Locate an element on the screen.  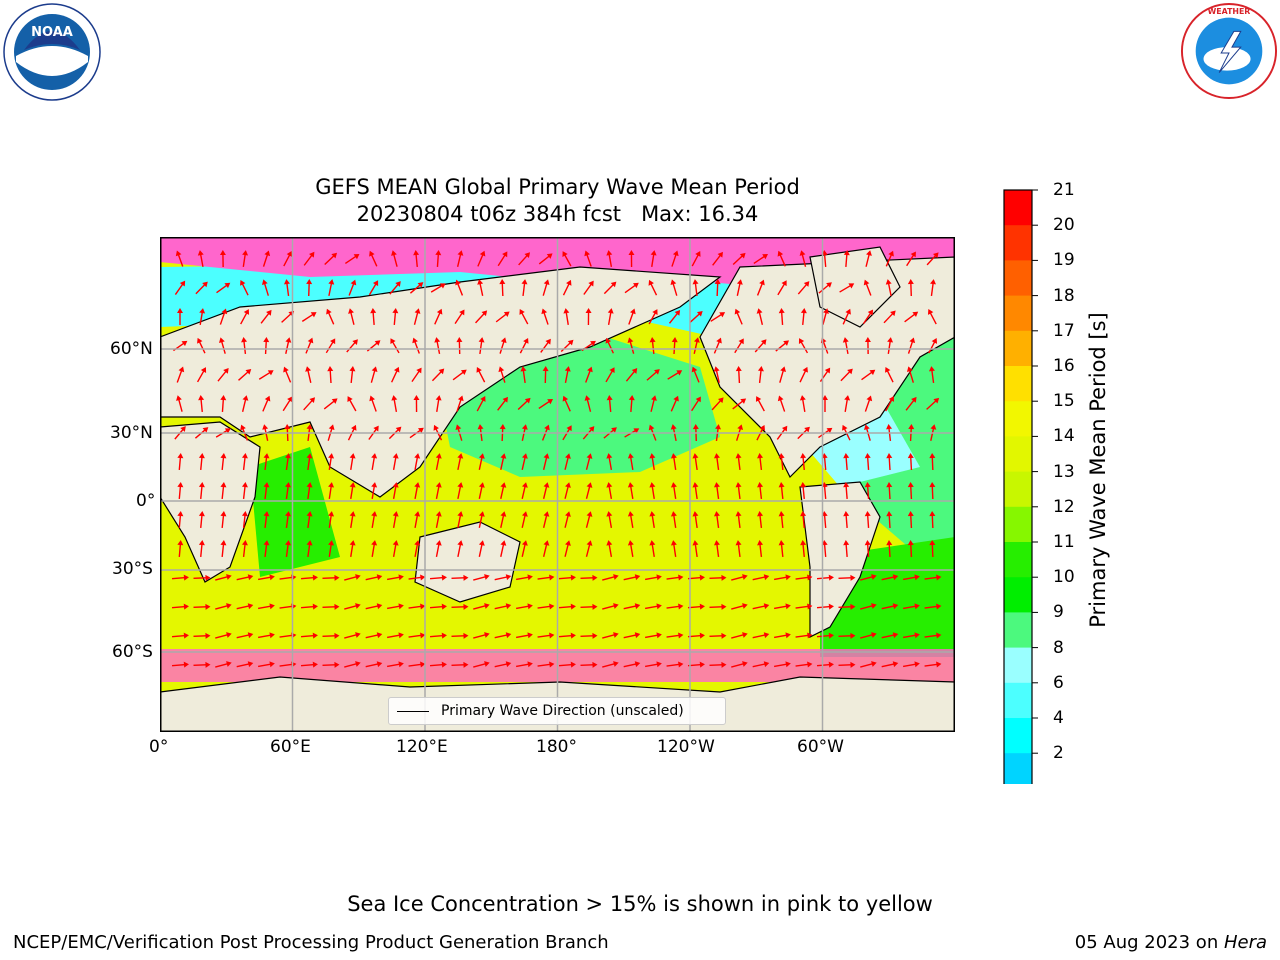
colorbar-tick-label: 13 is located at coordinates (1064, 471).